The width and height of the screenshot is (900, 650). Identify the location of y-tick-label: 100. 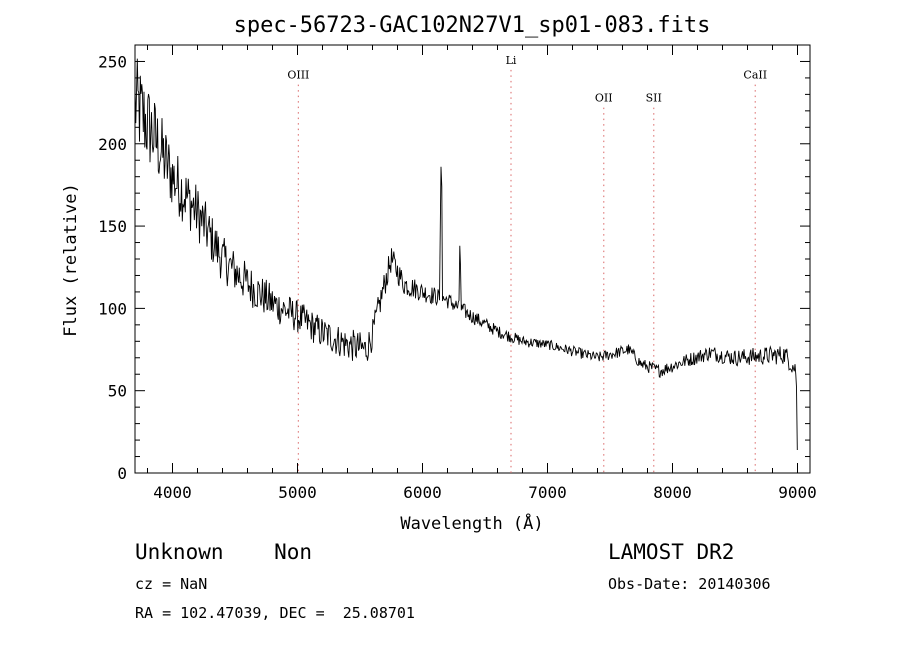
(112, 308).